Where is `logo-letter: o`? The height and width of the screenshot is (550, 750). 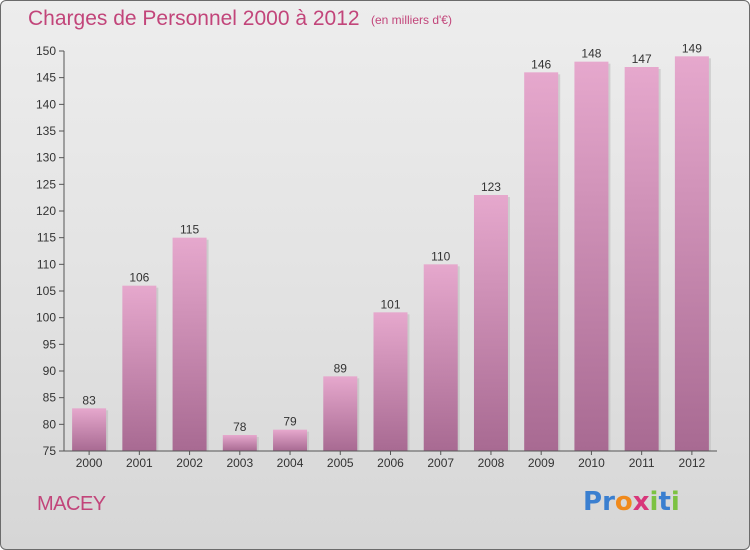 logo-letter: o is located at coordinates (623, 502).